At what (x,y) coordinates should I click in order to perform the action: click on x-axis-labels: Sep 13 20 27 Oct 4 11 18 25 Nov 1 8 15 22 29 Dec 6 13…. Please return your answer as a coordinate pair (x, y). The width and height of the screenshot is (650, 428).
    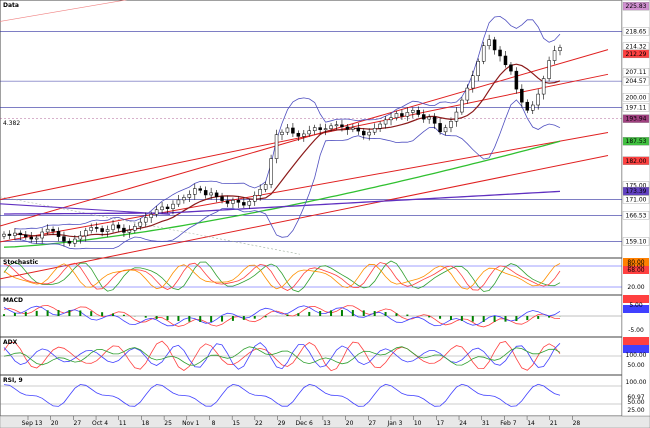
    Looking at the image, I should click on (301, 421).